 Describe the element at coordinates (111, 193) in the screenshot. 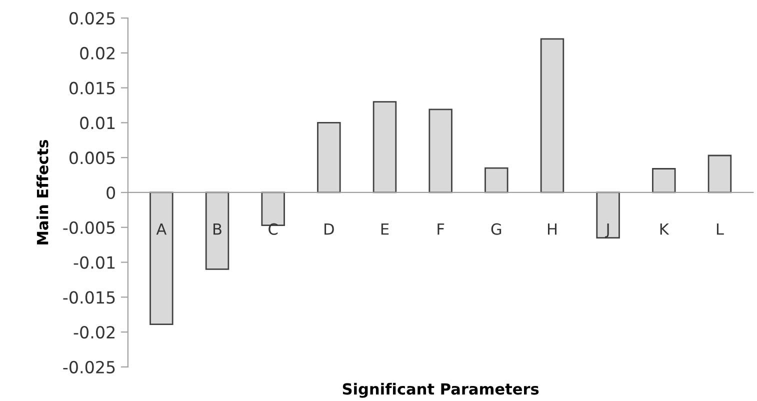

I see `y-tick-label: 0` at that location.